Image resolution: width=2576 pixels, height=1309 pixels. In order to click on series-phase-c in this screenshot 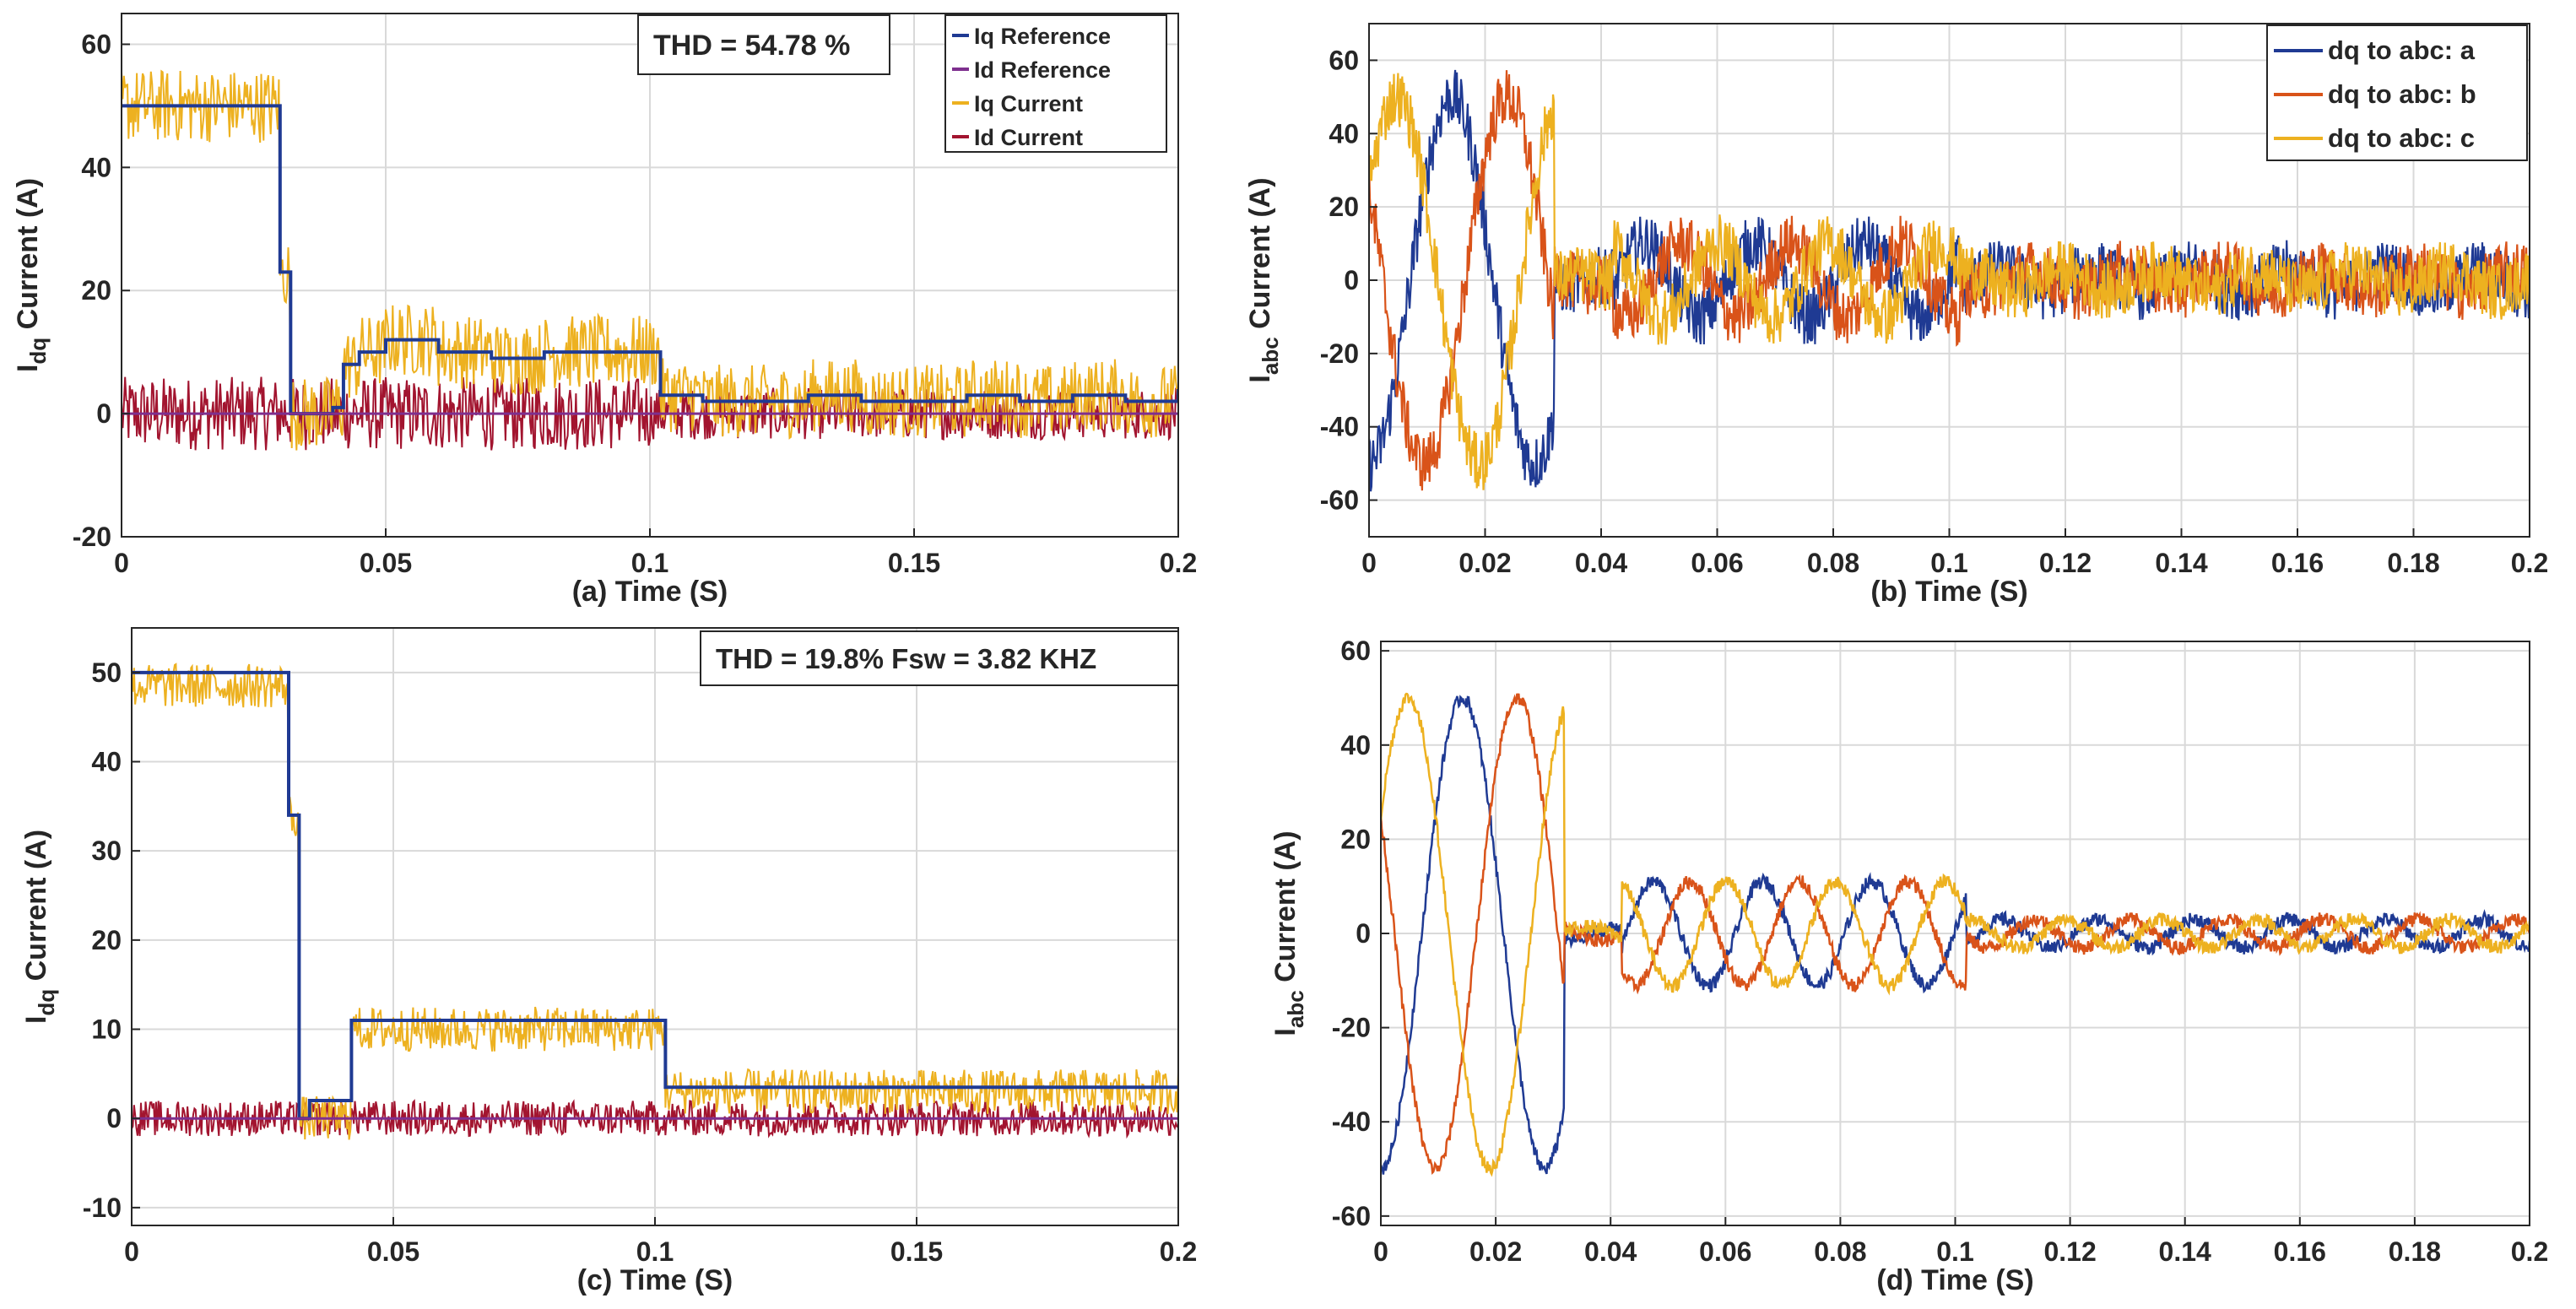, I will do `click(1950, 281)`.